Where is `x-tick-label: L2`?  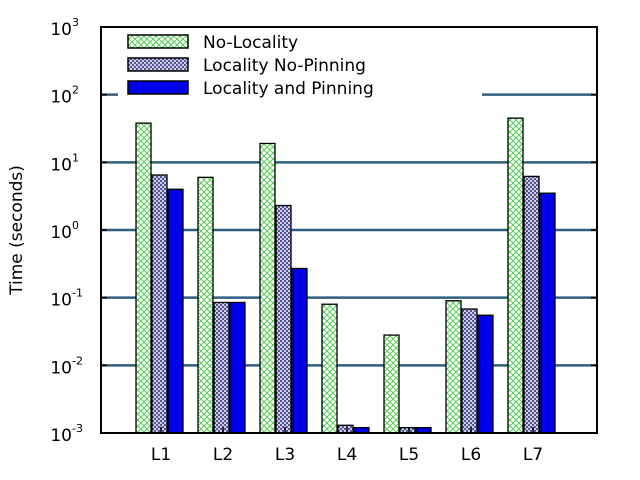
x-tick-label: L2 is located at coordinates (223, 455).